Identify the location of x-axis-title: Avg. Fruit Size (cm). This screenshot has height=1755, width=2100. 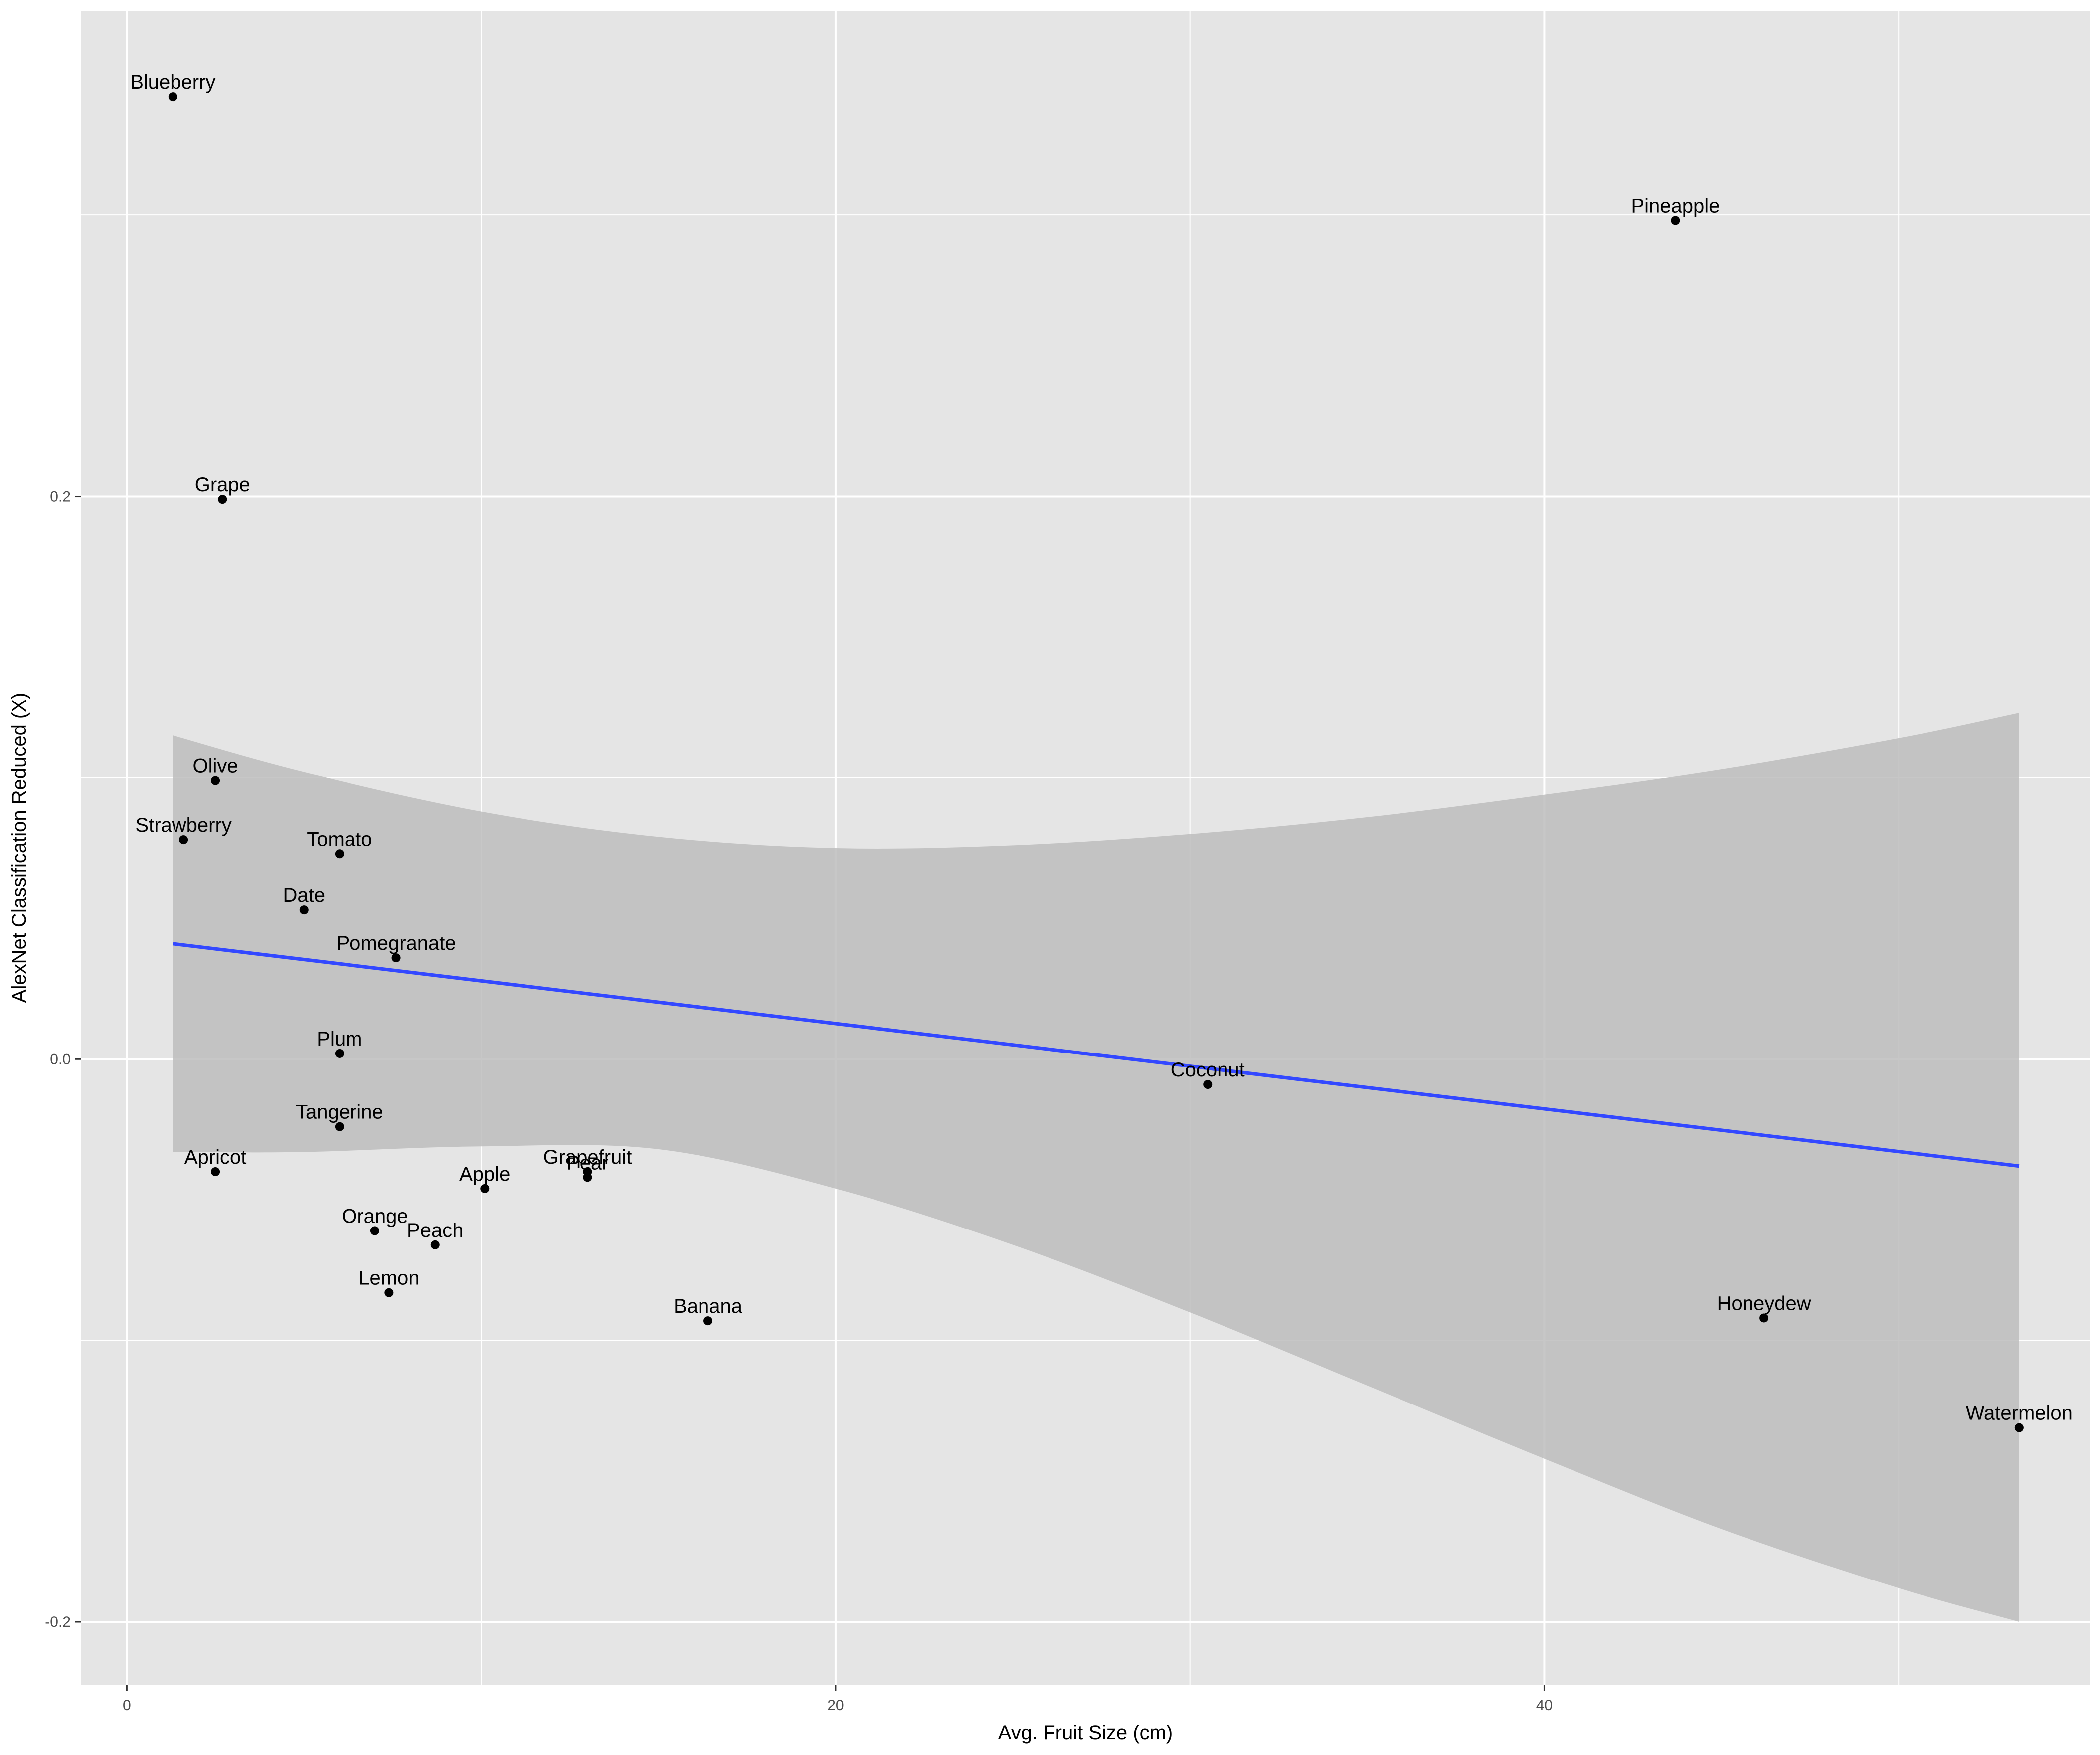
(1086, 1733).